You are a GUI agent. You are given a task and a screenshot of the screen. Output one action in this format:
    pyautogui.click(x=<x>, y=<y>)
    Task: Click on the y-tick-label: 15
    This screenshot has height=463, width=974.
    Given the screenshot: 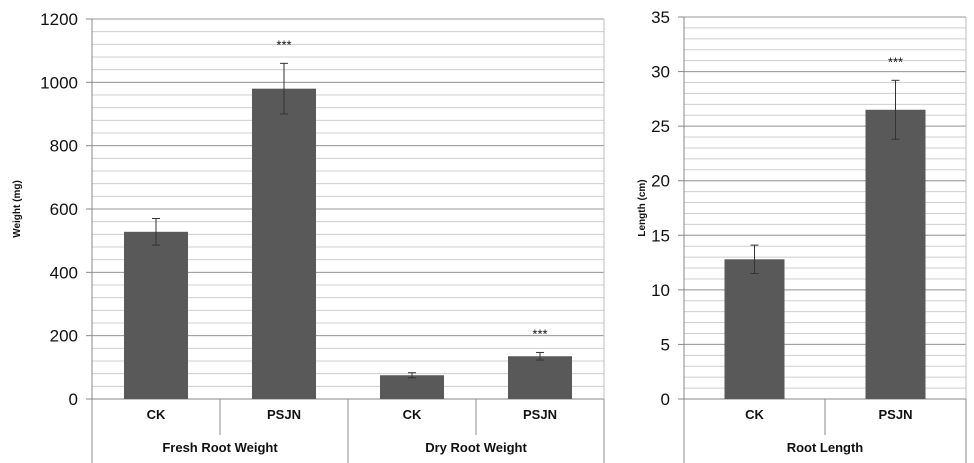 What is the action you would take?
    pyautogui.click(x=660, y=235)
    